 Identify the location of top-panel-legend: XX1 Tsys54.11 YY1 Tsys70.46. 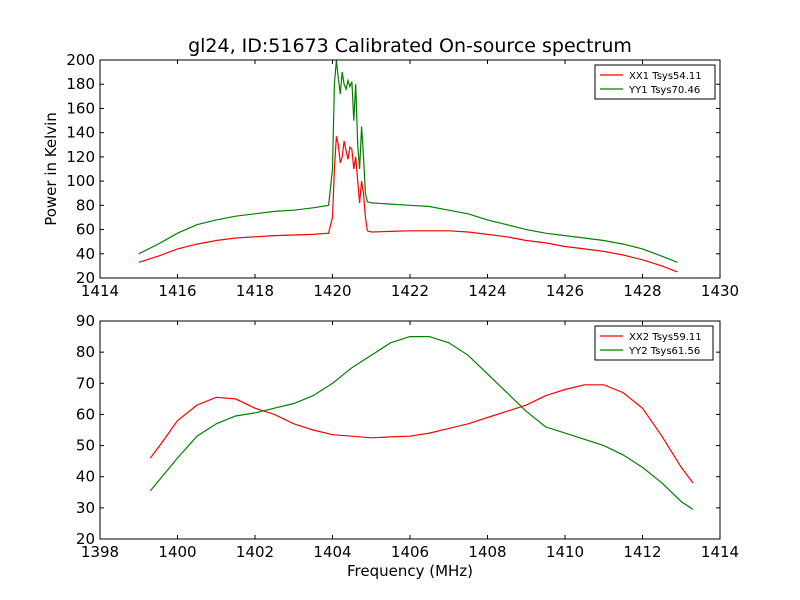
(655, 82).